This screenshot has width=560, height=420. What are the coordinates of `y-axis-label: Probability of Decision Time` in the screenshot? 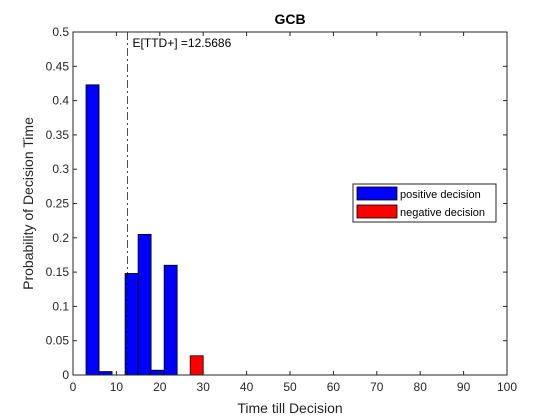 It's located at (28, 203).